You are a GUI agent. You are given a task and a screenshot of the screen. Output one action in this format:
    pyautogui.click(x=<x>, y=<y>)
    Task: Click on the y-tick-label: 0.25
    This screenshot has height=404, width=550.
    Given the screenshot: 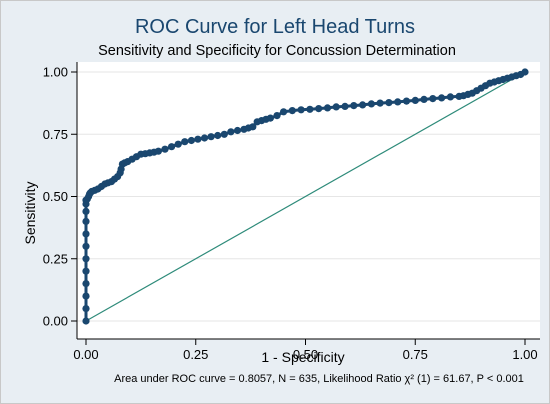 What is the action you would take?
    pyautogui.click(x=55, y=258)
    